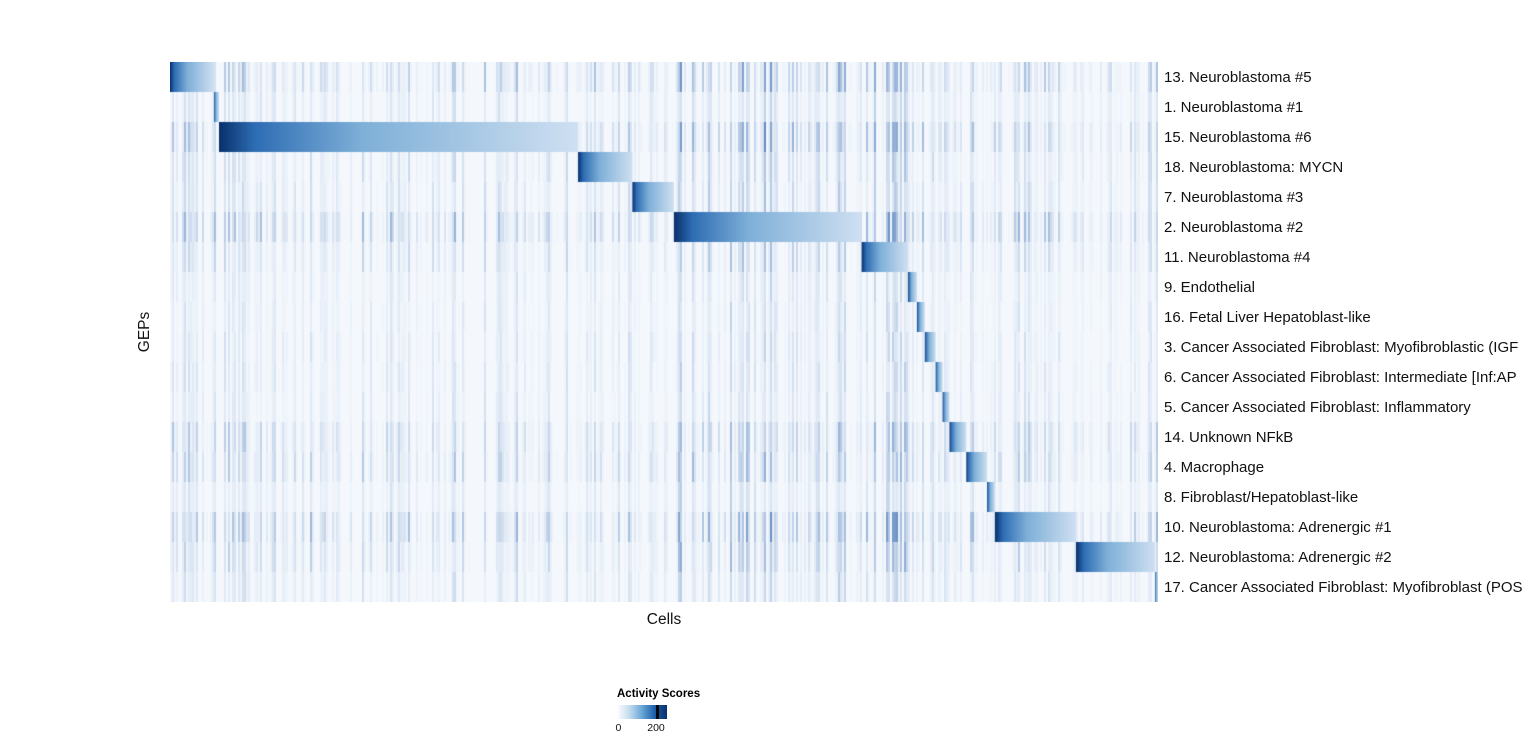 This screenshot has height=743, width=1540. What do you see at coordinates (1214, 467) in the screenshot?
I see `heatmap-row-label: 4. Macrophage` at bounding box center [1214, 467].